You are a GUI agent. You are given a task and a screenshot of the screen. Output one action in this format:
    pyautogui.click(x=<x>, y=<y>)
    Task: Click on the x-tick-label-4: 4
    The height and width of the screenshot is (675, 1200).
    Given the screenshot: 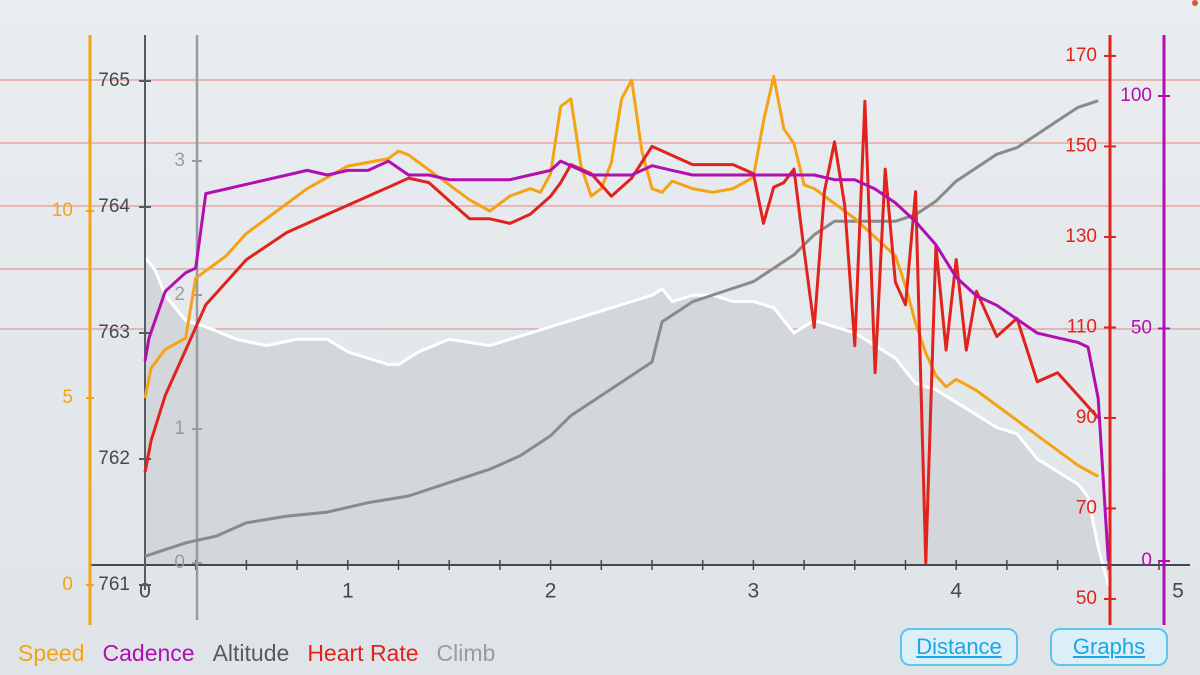 What is the action you would take?
    pyautogui.click(x=956, y=591)
    